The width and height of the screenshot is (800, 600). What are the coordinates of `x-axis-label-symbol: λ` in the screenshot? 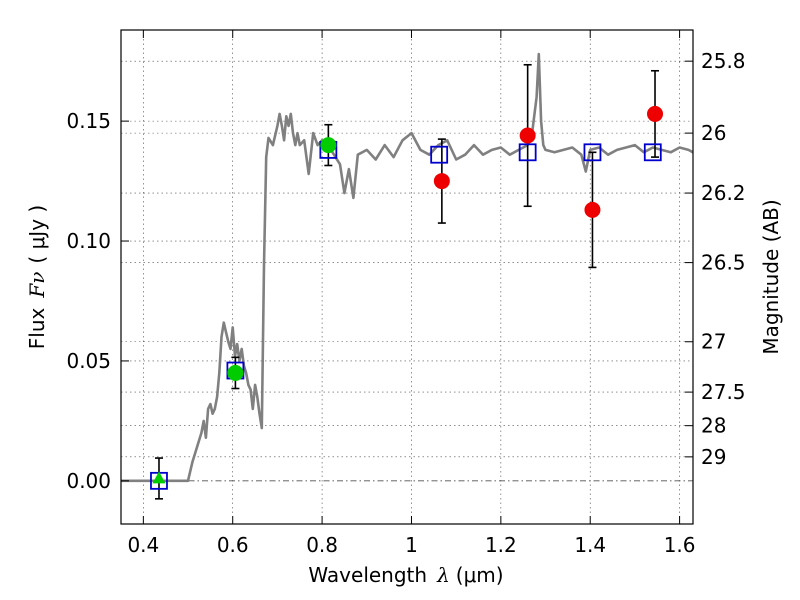 It's located at (443, 575).